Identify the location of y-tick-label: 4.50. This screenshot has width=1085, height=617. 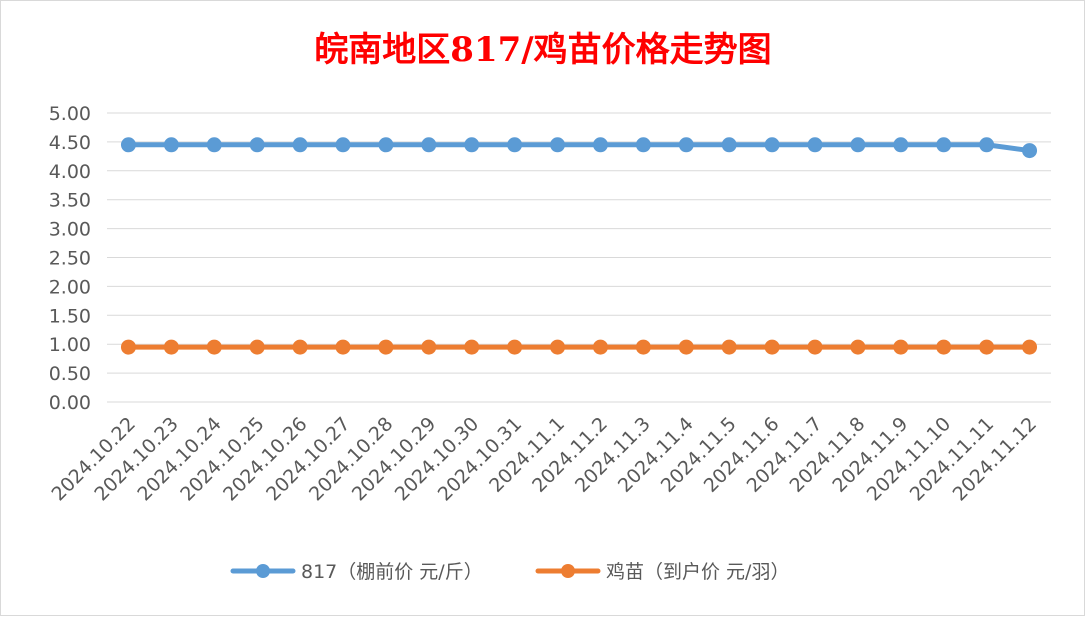
(70, 143).